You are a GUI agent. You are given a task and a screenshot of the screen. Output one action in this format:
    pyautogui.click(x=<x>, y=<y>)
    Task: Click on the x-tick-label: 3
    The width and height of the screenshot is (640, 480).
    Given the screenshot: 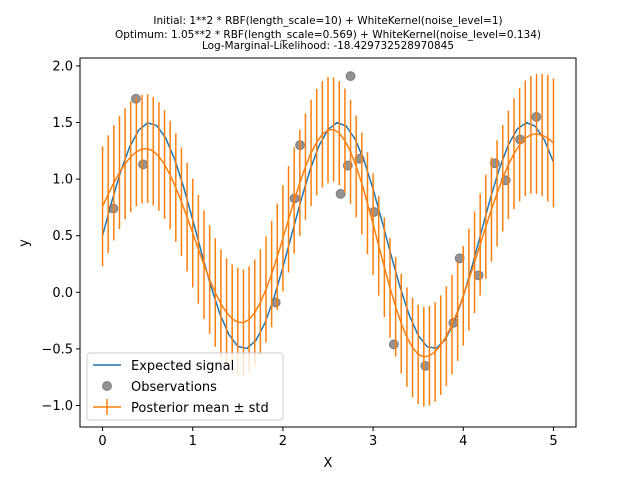 What is the action you would take?
    pyautogui.click(x=373, y=441)
    